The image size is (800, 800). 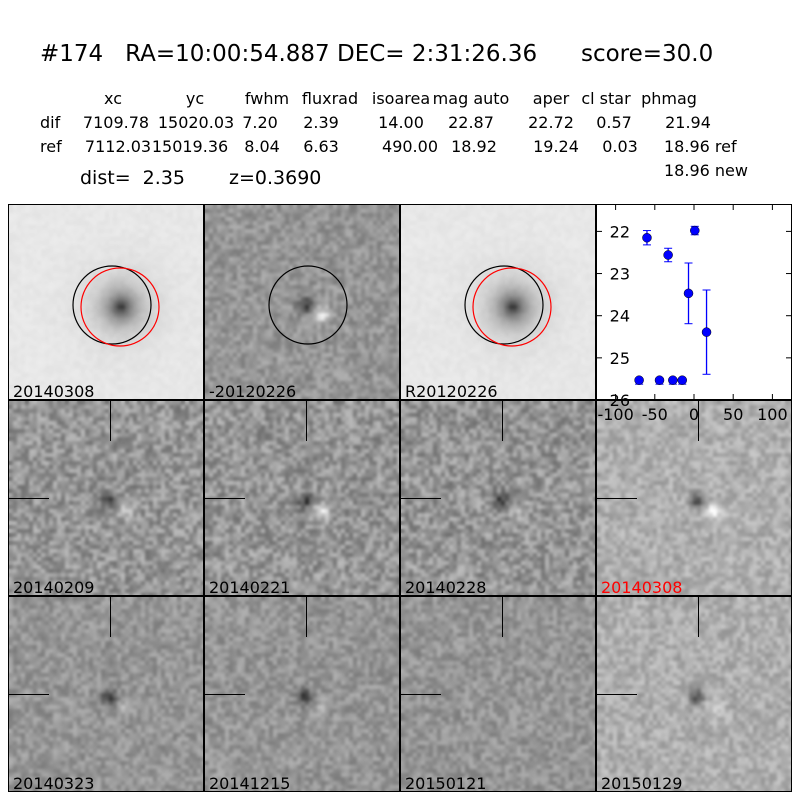 I want to click on column-header: yc, so click(x=195, y=98).